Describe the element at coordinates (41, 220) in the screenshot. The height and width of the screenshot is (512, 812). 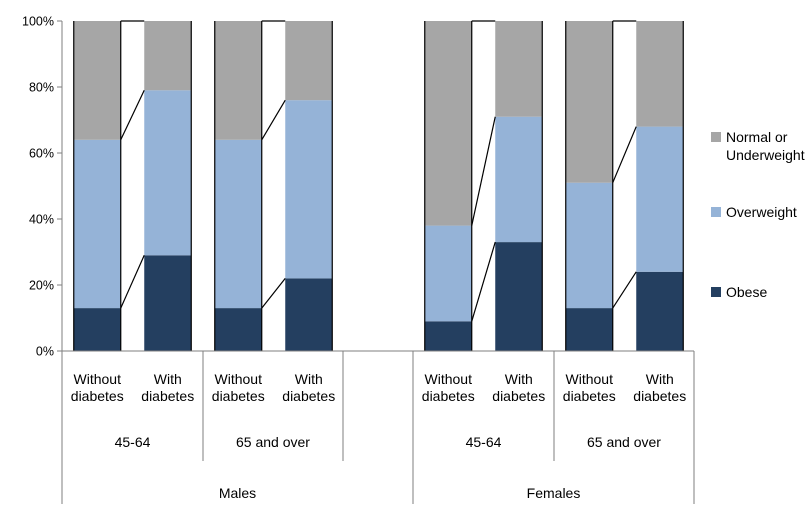
I see `y-tick-label: 40%` at that location.